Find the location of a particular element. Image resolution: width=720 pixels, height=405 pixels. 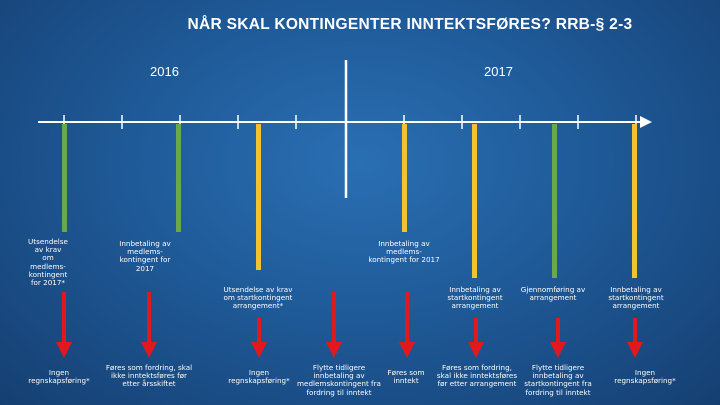

result-label-8: Ingen regnskapsføring* is located at coordinates (645, 377).